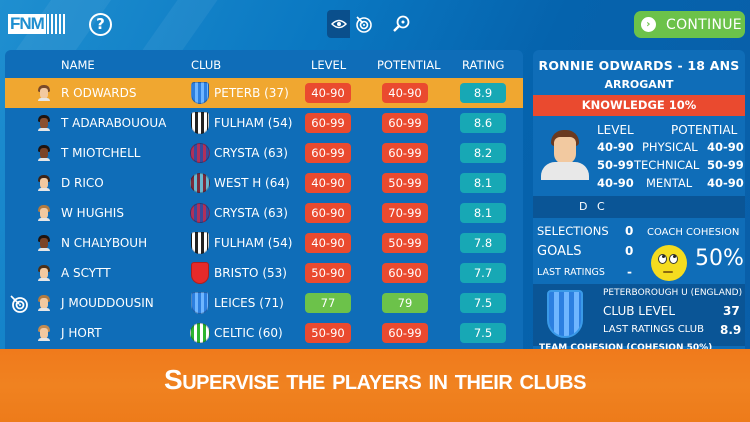 The image size is (750, 422). Describe the element at coordinates (375, 379) in the screenshot. I see `promo-text: Supervise the players in their clubs` at that location.